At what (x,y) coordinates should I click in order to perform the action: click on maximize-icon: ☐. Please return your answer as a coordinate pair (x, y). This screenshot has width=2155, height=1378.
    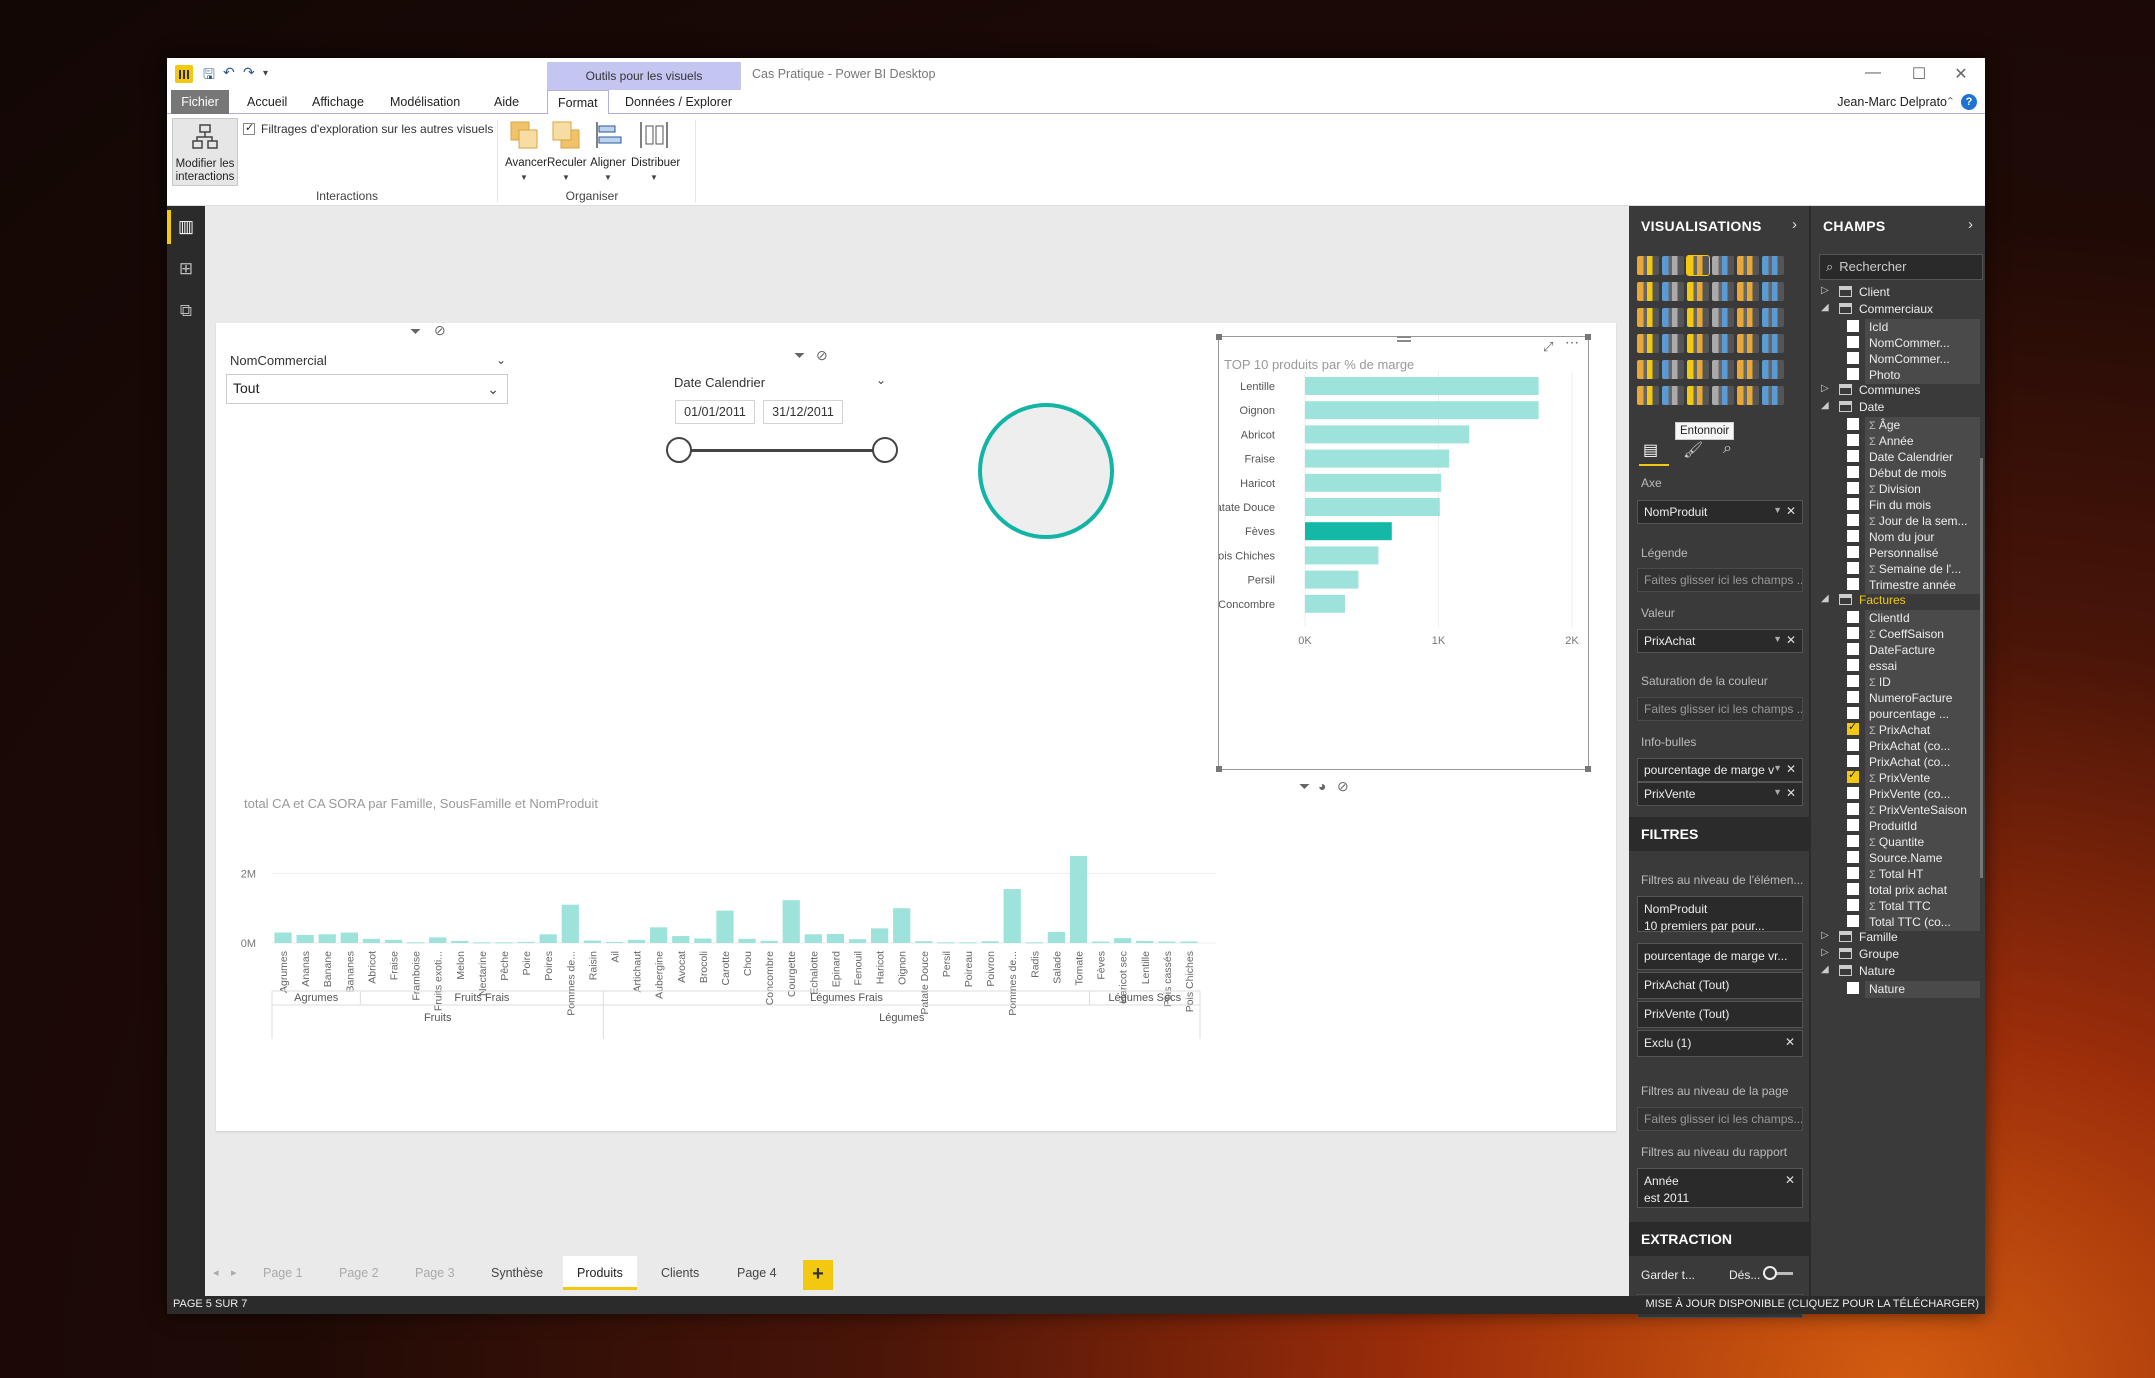
    Looking at the image, I should click on (1919, 74).